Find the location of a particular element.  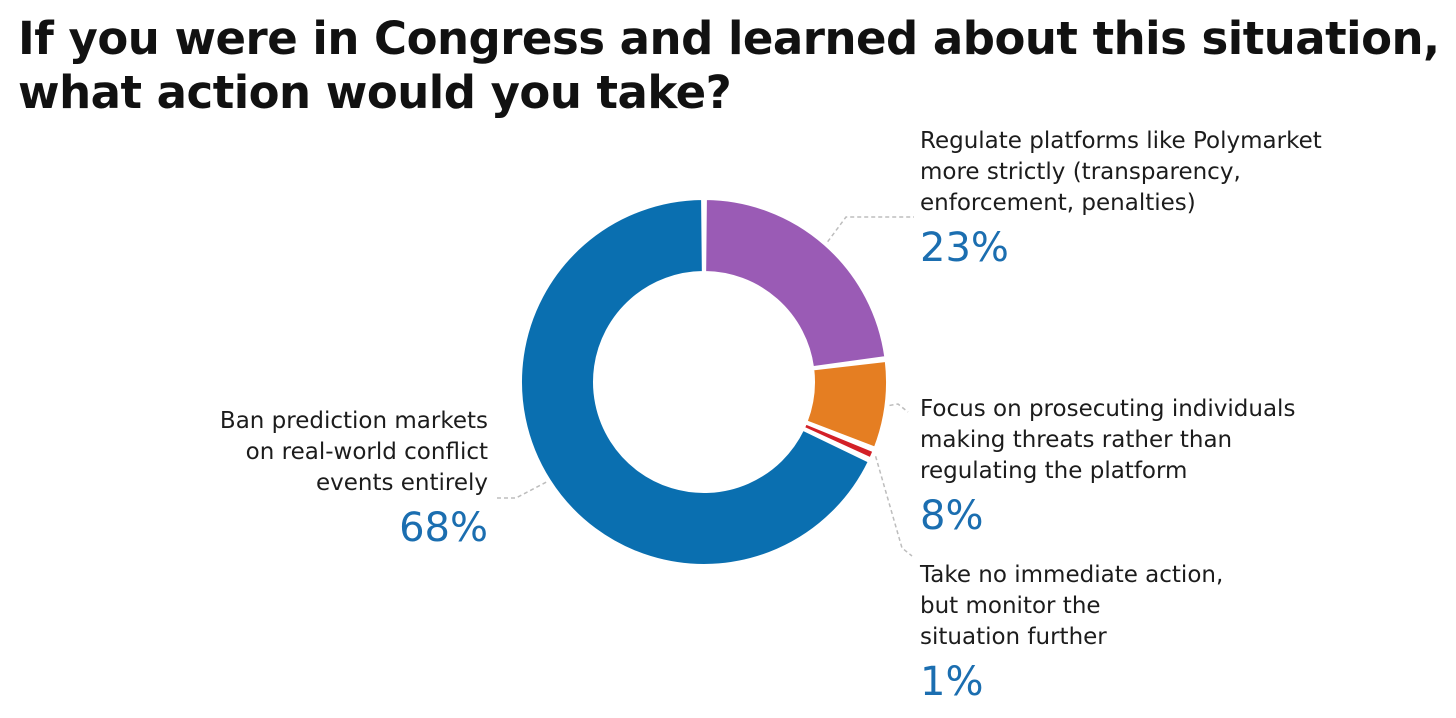

leader-line-prosecute is located at coordinates (899, 408).